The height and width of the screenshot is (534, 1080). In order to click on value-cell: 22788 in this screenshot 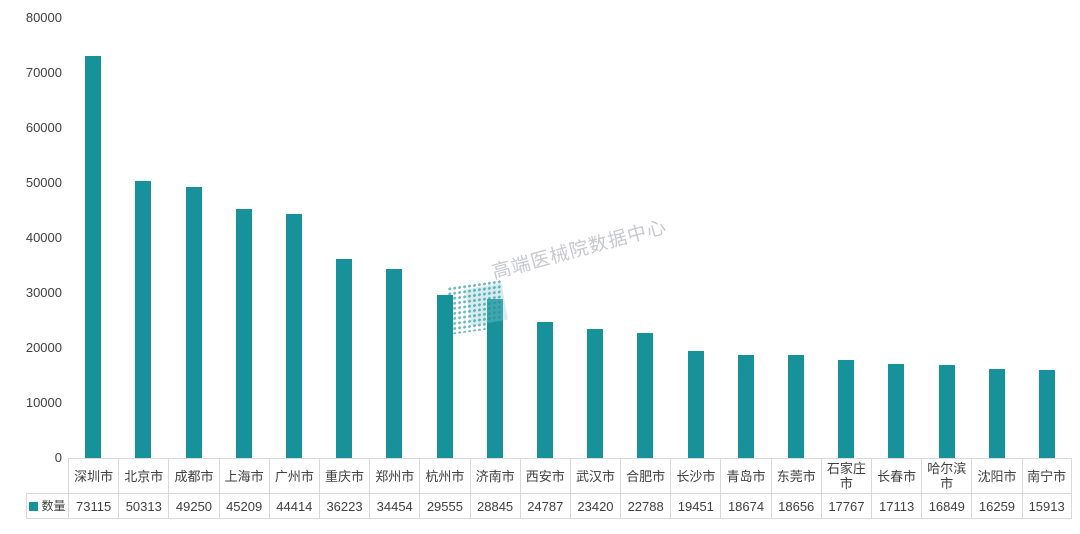, I will do `click(645, 506)`.